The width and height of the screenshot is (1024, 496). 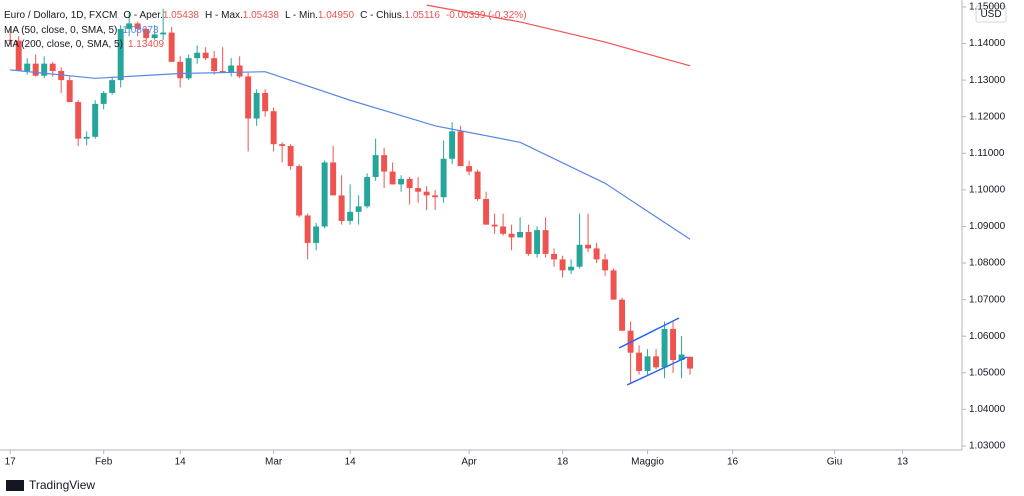 What do you see at coordinates (62, 485) in the screenshot?
I see `brand-name: TradingView` at bounding box center [62, 485].